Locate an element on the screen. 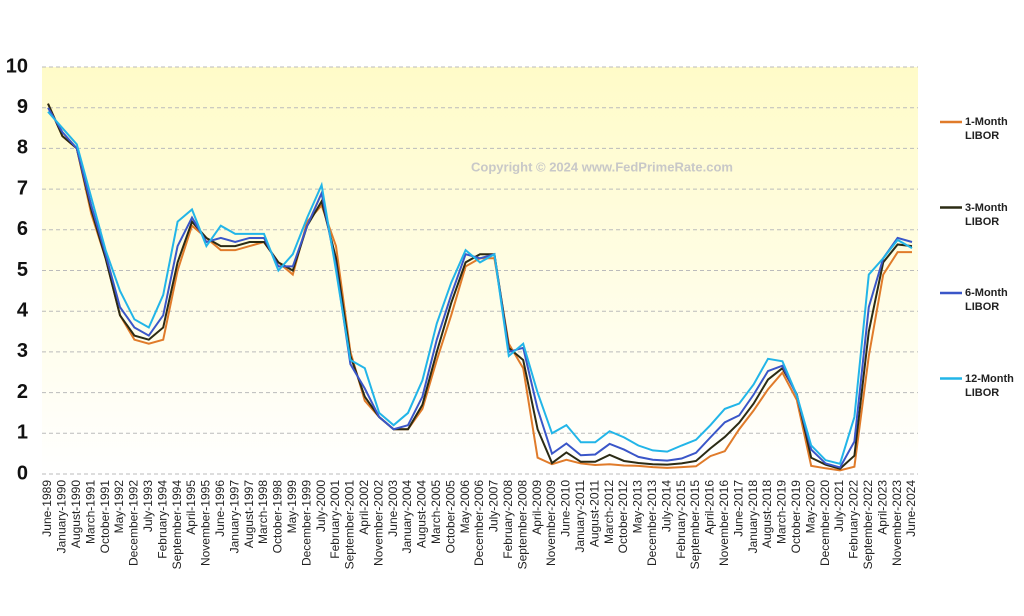 This screenshot has height=616, width=1024. annotation: Copyright © 2024 www.FedPrimeRate.com is located at coordinates (602, 166).